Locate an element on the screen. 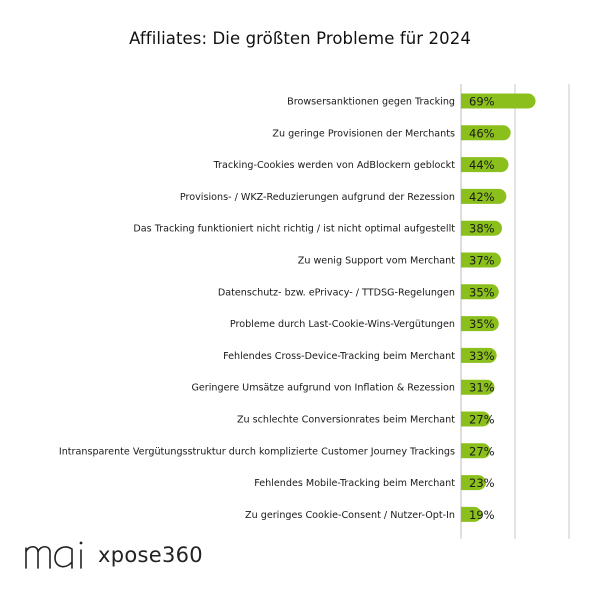  value-label: 38% is located at coordinates (482, 229).